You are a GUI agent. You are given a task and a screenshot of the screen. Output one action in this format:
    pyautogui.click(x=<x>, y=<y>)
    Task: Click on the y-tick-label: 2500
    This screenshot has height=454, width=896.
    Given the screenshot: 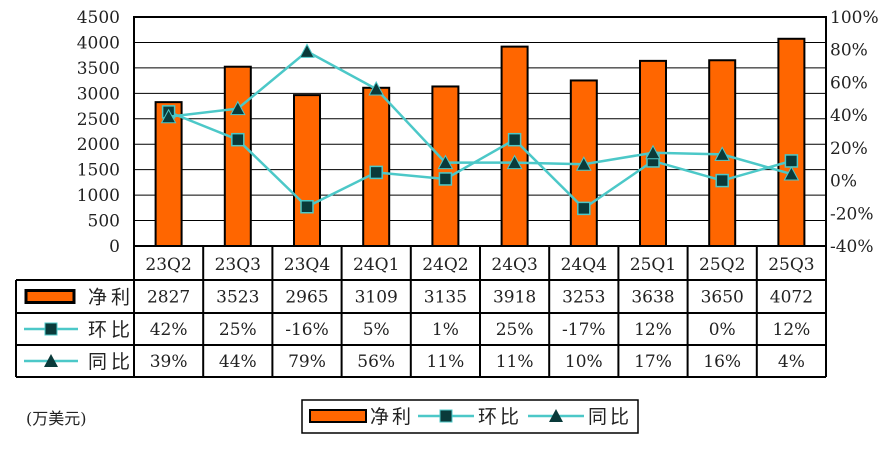 What is the action you would take?
    pyautogui.click(x=98, y=120)
    